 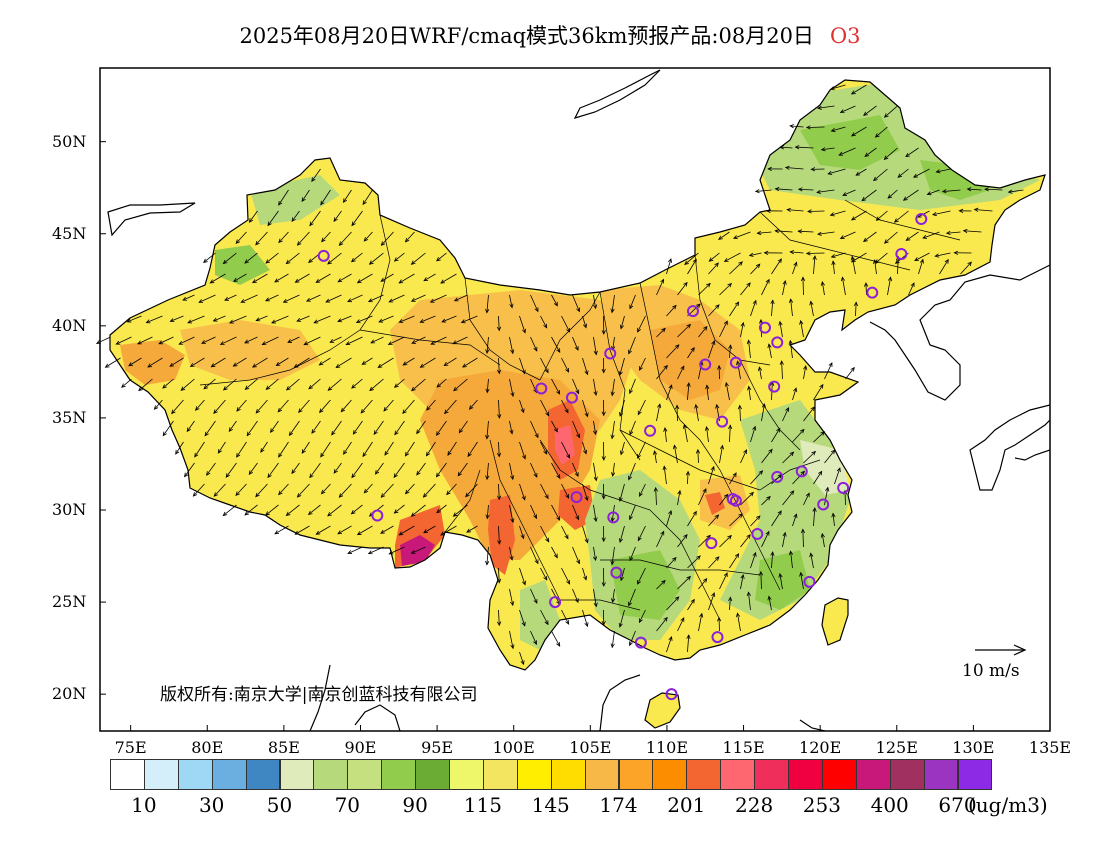 What do you see at coordinates (896, 747) in the screenshot?
I see `lon-tick-label: 125E` at bounding box center [896, 747].